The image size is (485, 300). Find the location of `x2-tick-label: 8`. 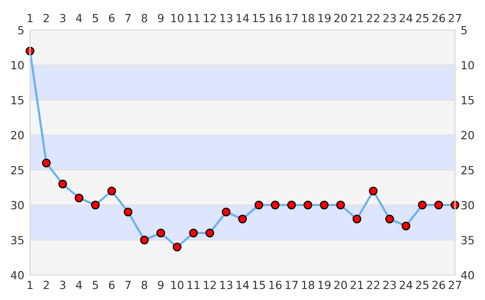

x2-tick-label: 8 is located at coordinates (145, 18).